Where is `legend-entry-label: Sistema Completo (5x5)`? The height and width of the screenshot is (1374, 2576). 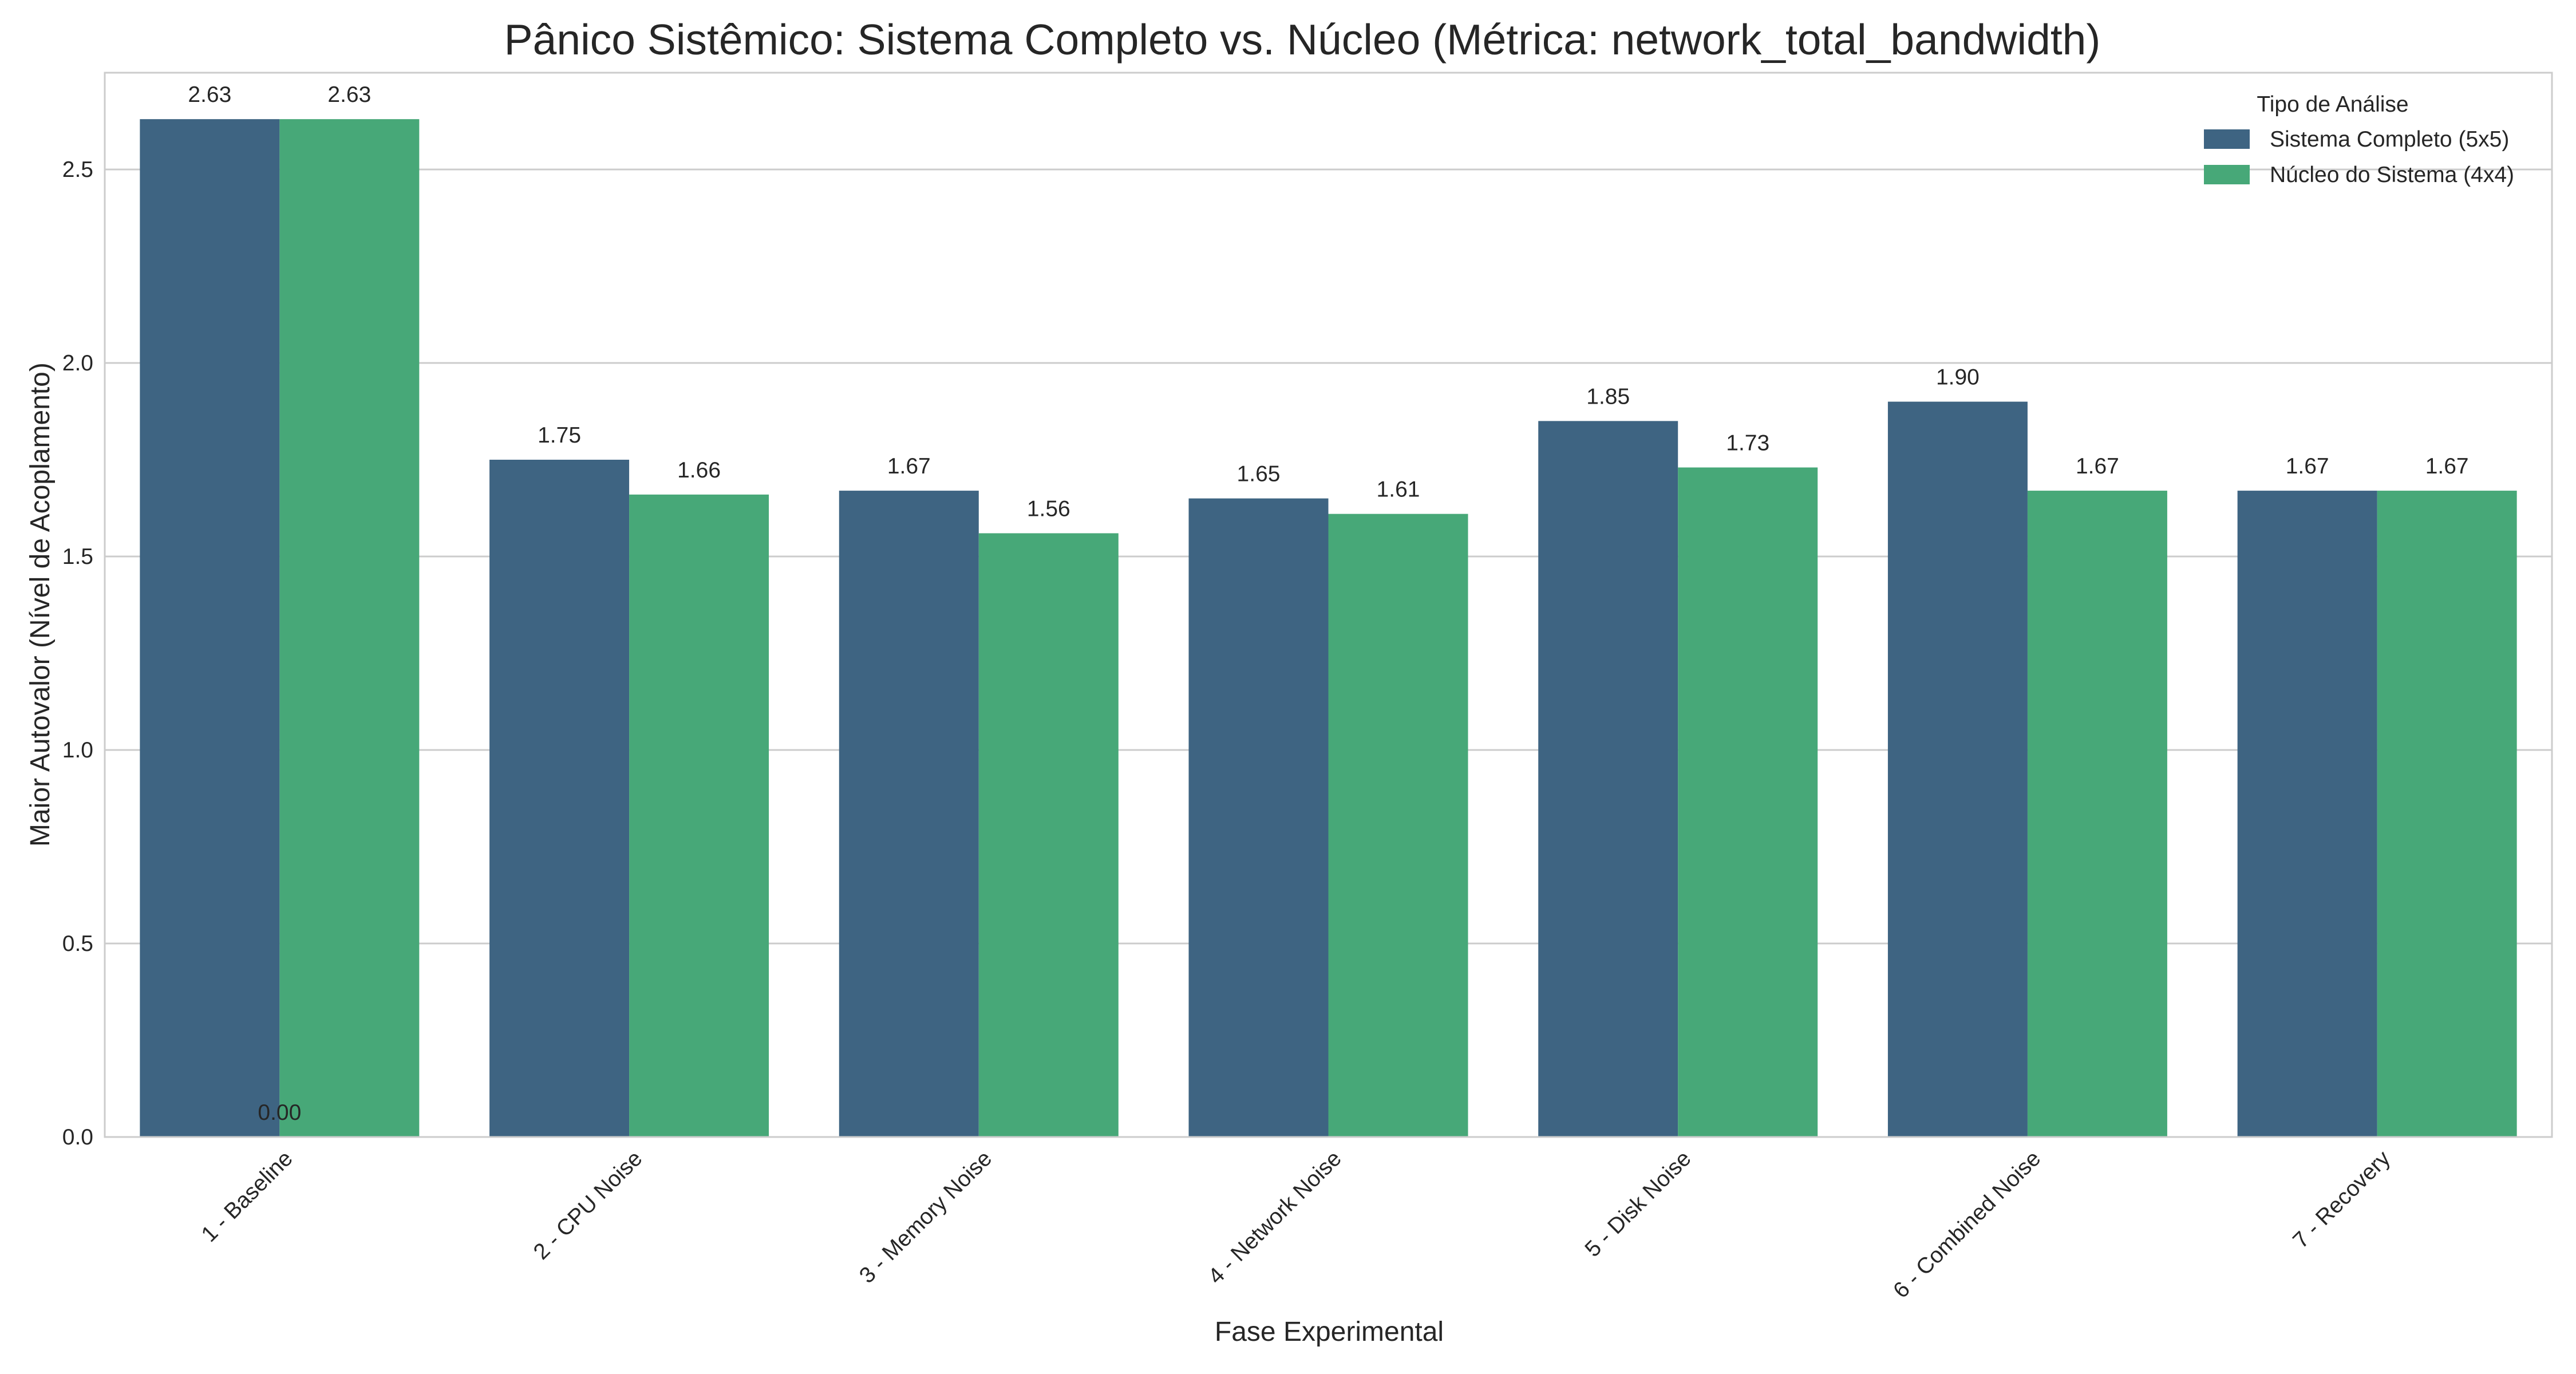 legend-entry-label: Sistema Completo (5x5) is located at coordinates (2389, 139).